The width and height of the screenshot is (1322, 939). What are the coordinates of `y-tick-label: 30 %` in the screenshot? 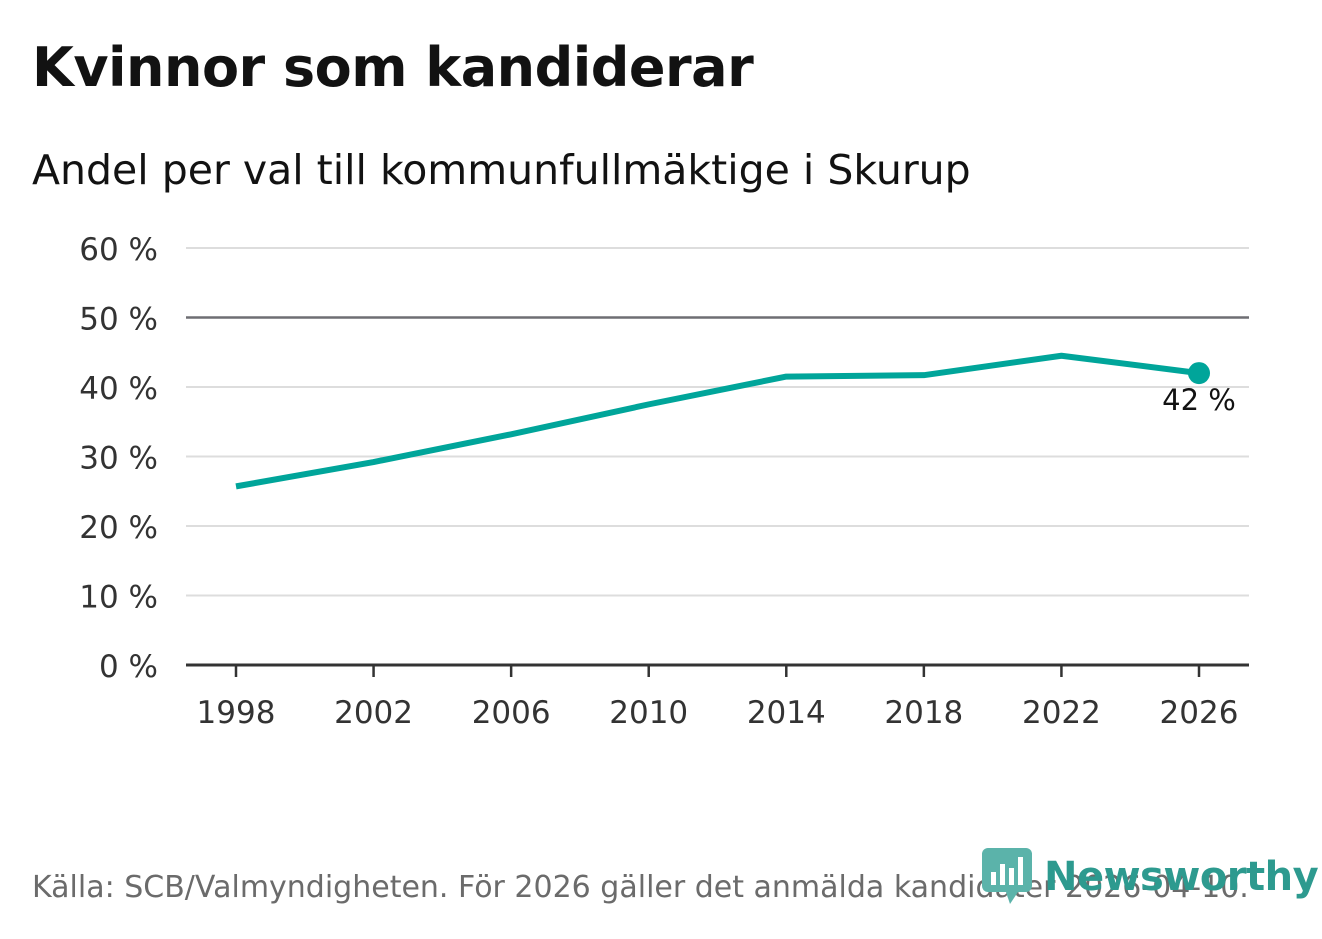 It's located at (118, 459).